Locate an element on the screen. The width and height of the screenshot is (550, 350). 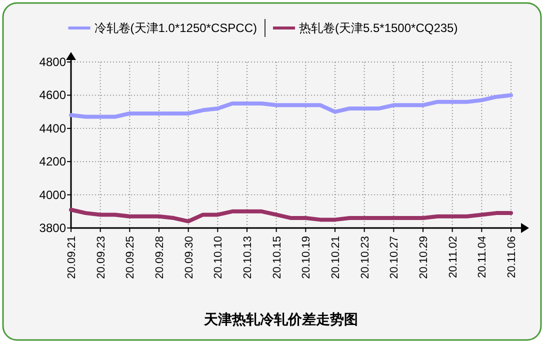
y-tick-label: 4000 is located at coordinates (52, 195).